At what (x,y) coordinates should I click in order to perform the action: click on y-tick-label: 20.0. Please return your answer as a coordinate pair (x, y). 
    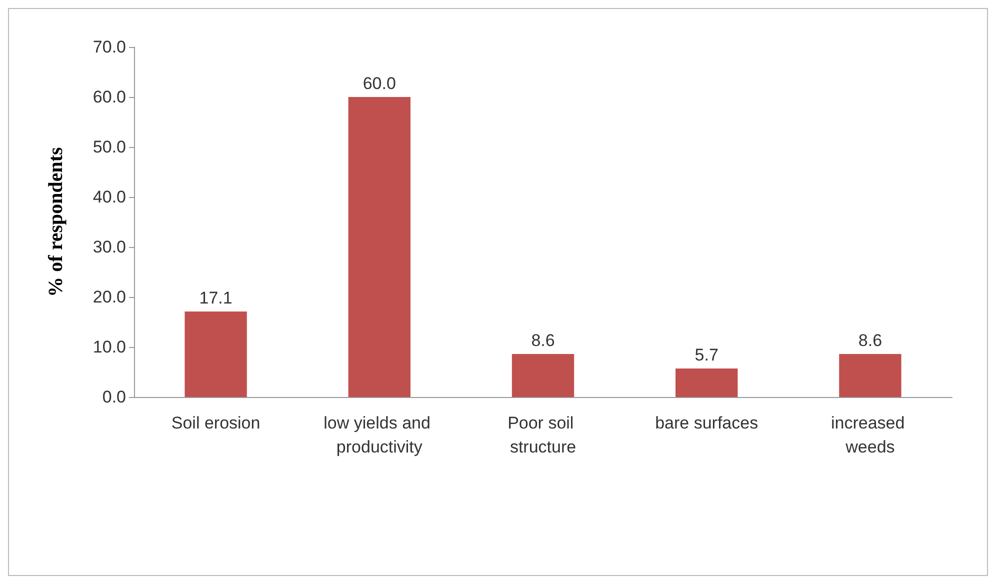
    Looking at the image, I should click on (109, 297).